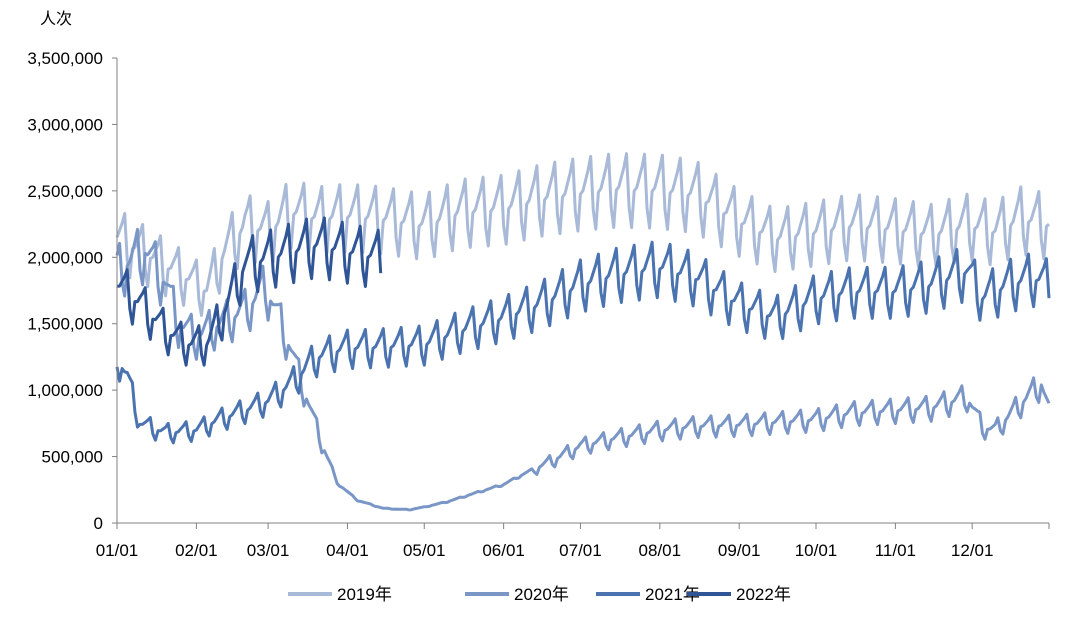 Image resolution: width=1072 pixels, height=625 pixels. I want to click on x-tick-label: 12/01, so click(972, 550).